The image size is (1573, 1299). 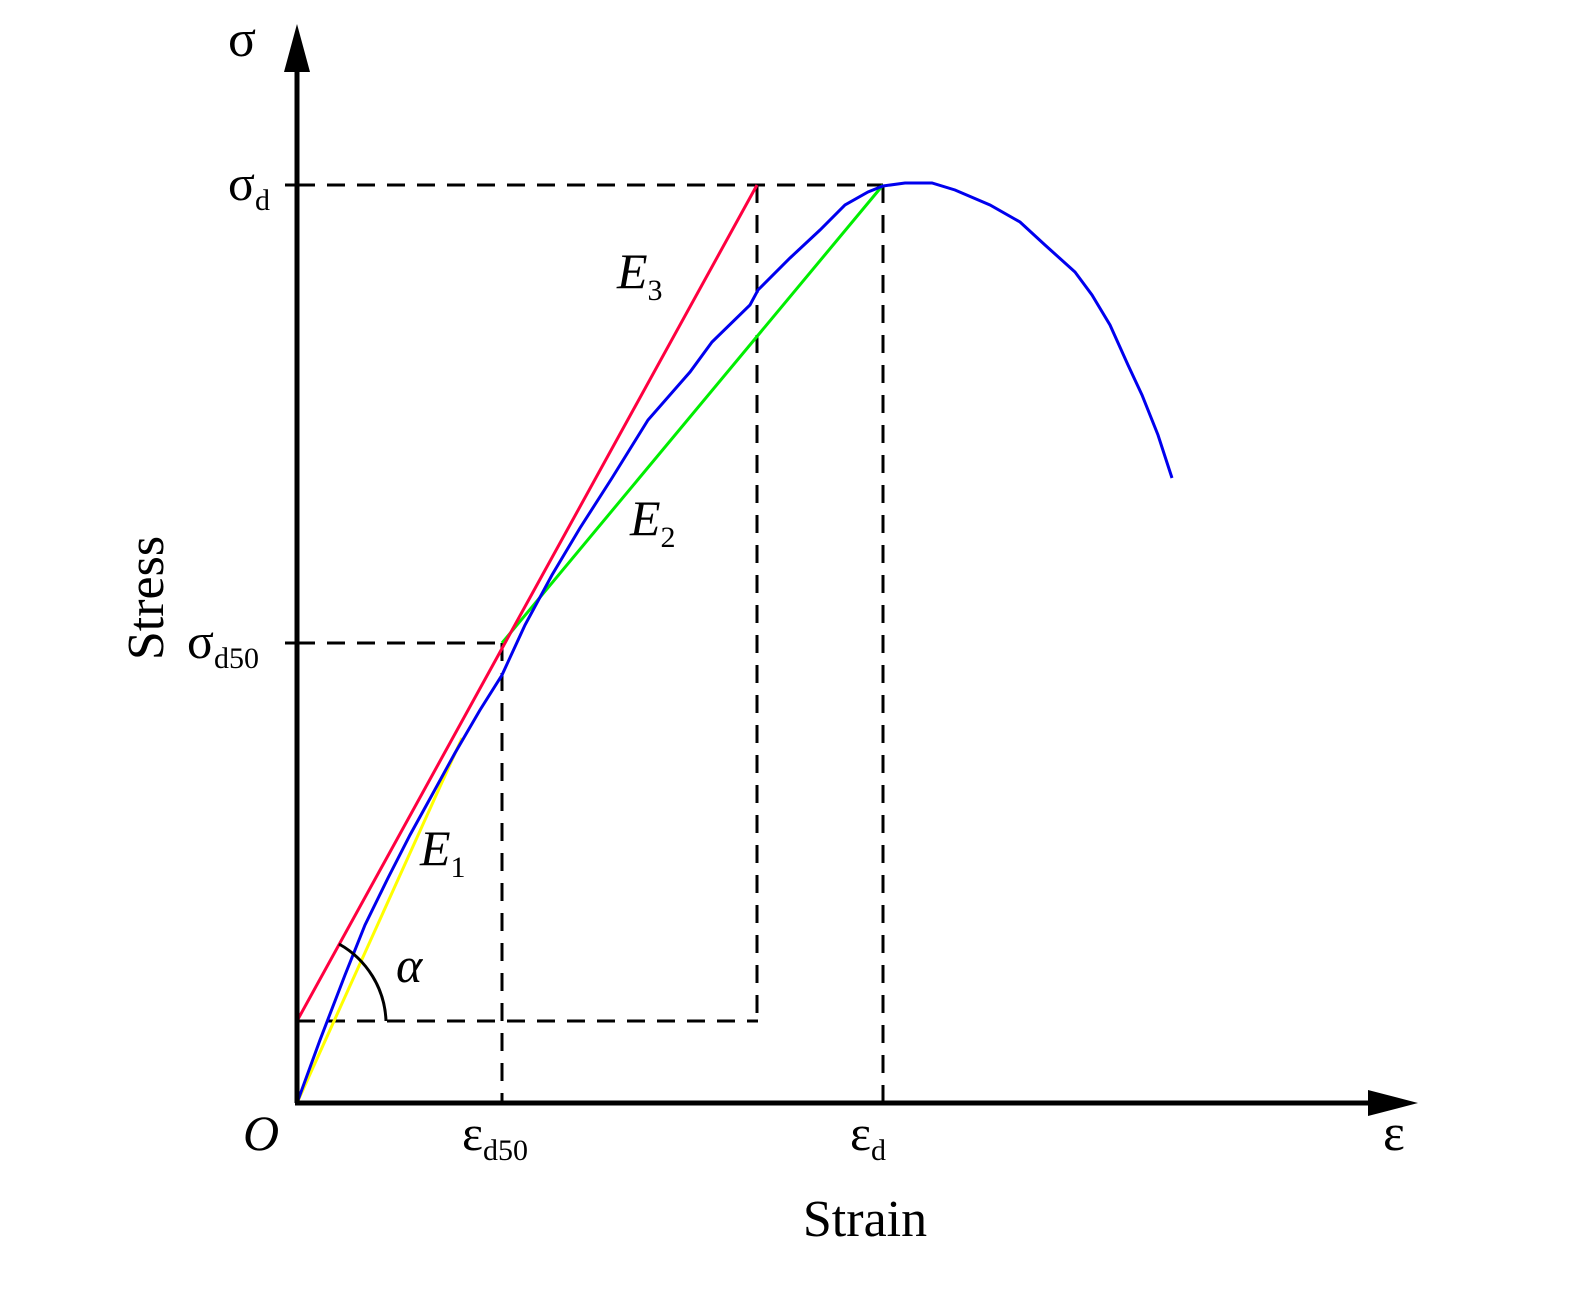 What do you see at coordinates (868, 1136) in the screenshot?
I see `x-tick-label-epsilon-d: εd` at bounding box center [868, 1136].